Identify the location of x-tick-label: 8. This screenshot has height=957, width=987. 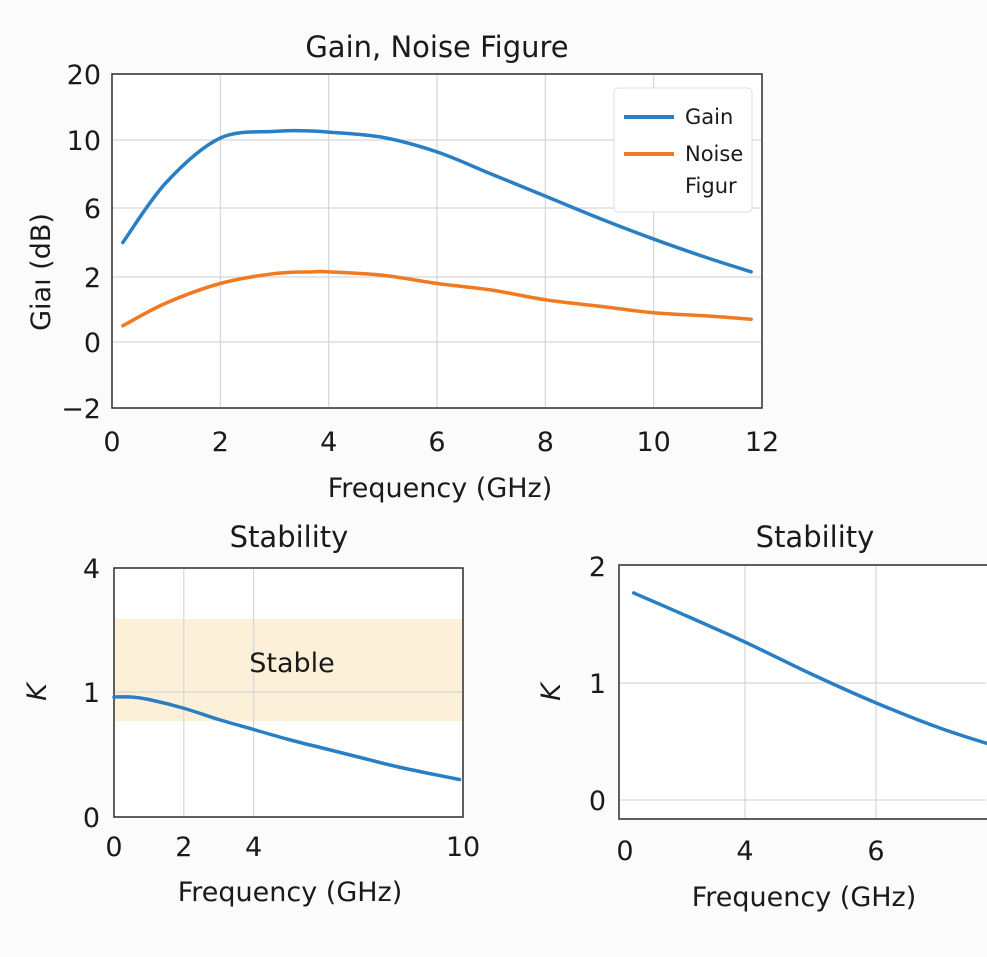
(545, 442).